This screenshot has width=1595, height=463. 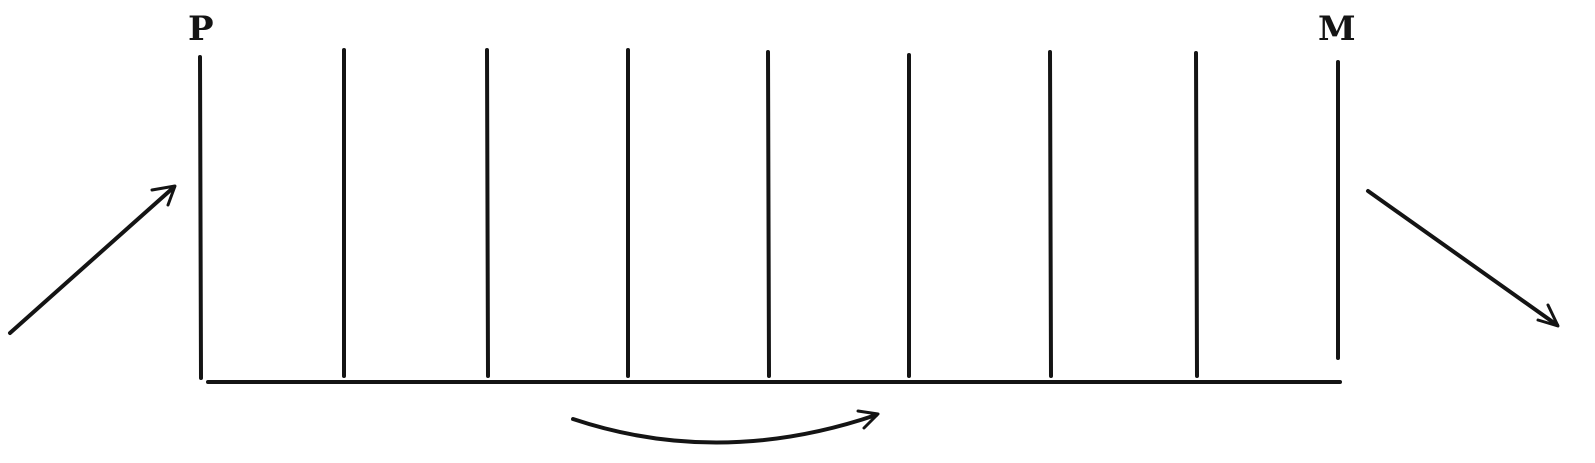 I want to click on curved-arrow-shaft, so click(x=724, y=429).